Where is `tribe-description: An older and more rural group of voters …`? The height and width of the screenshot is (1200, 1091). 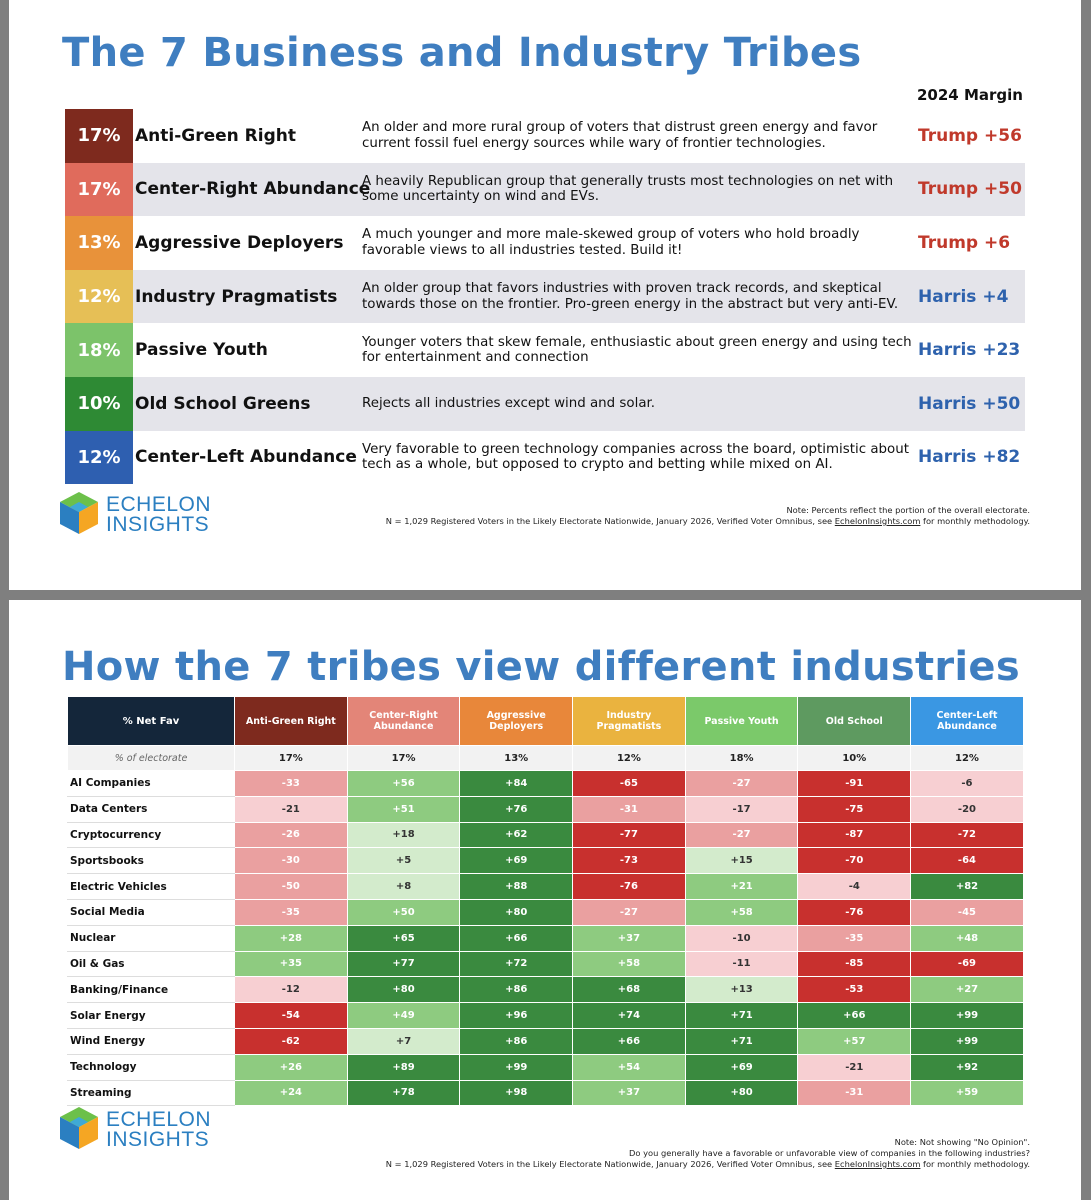 tribe-description: An older and more rural group of voters … is located at coordinates (620, 135).